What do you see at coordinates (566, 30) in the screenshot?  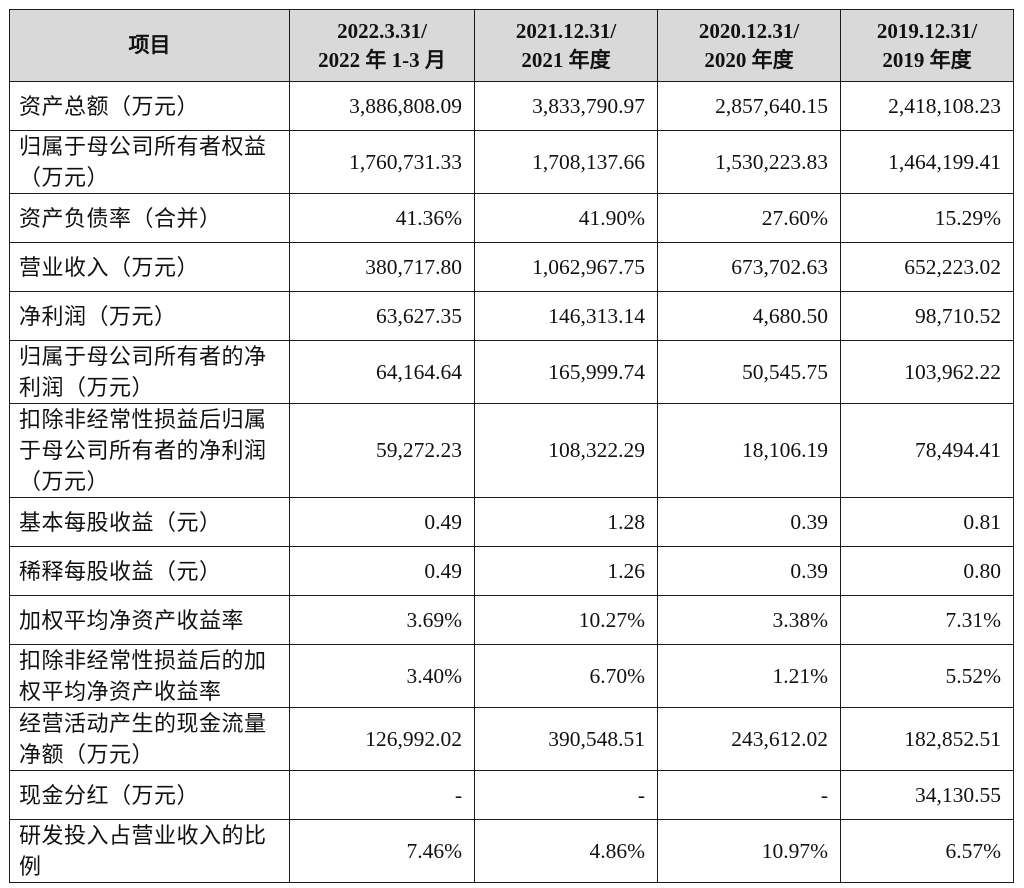 I see `header-period-date: 2021.12.31/` at bounding box center [566, 30].